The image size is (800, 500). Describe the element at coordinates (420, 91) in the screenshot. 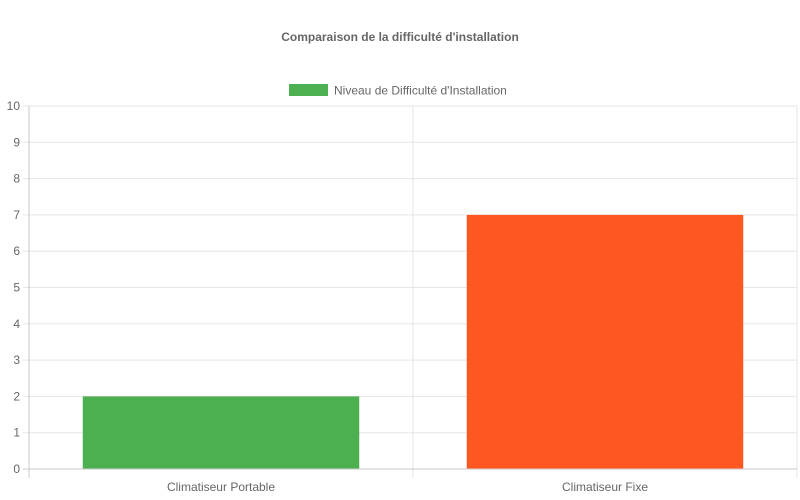

I see `legend-label: Niveau de Difficulté d'Installation` at that location.